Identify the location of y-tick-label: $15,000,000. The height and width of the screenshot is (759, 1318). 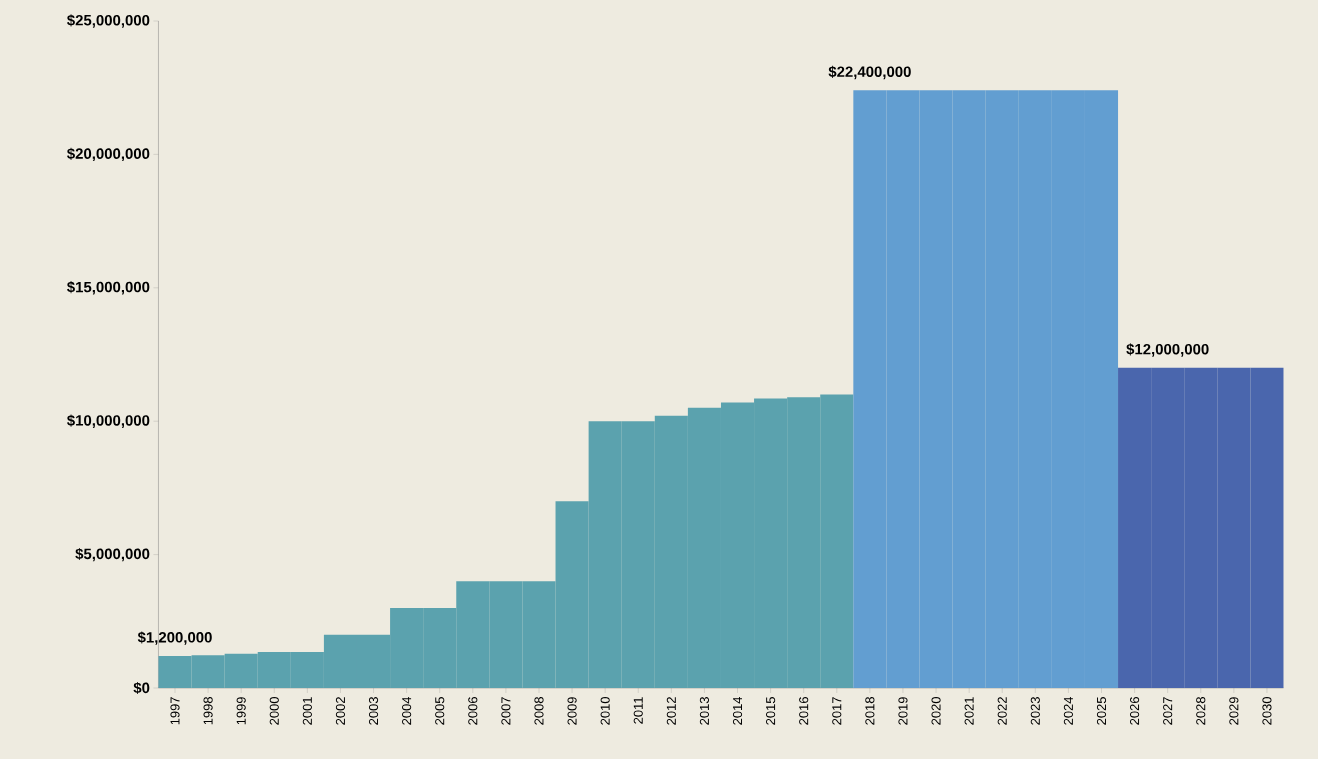
(108, 288).